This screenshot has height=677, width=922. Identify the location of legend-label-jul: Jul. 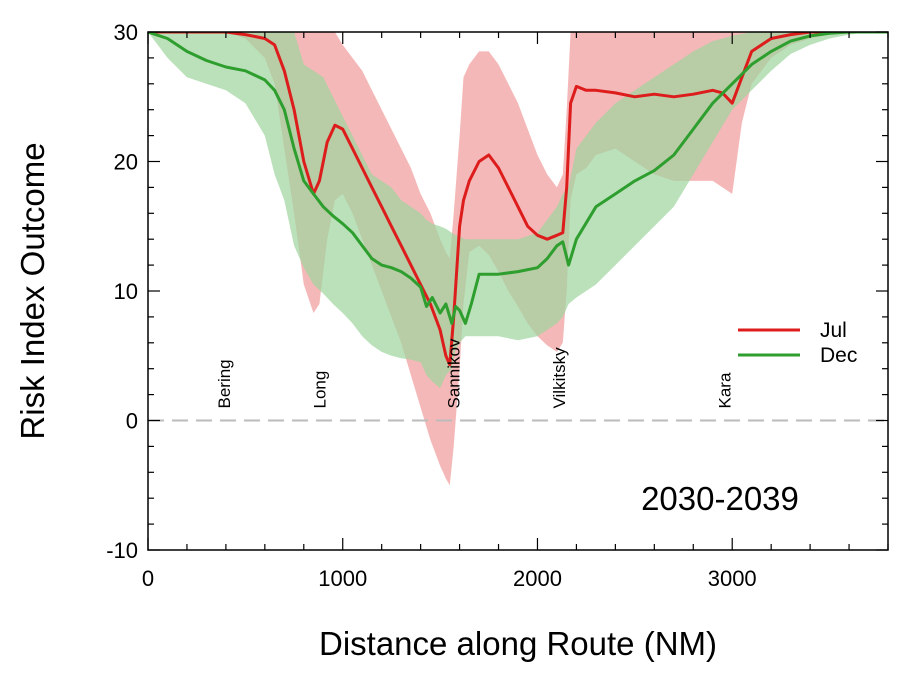
(833, 330).